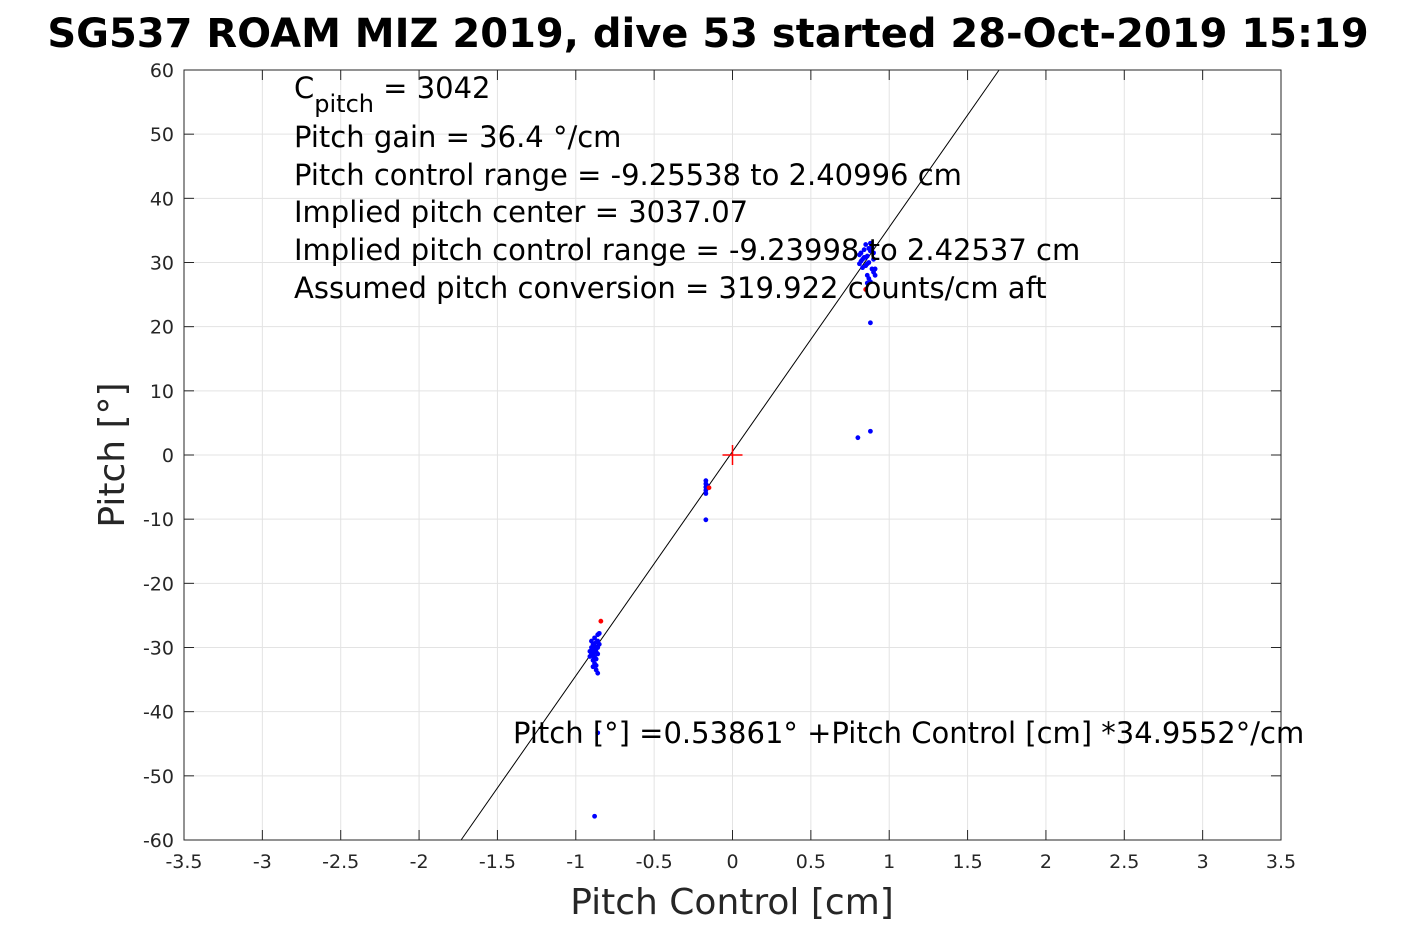 Image resolution: width=1417 pixels, height=945 pixels. Describe the element at coordinates (419, 862) in the screenshot. I see `x-tick-label: -2` at that location.